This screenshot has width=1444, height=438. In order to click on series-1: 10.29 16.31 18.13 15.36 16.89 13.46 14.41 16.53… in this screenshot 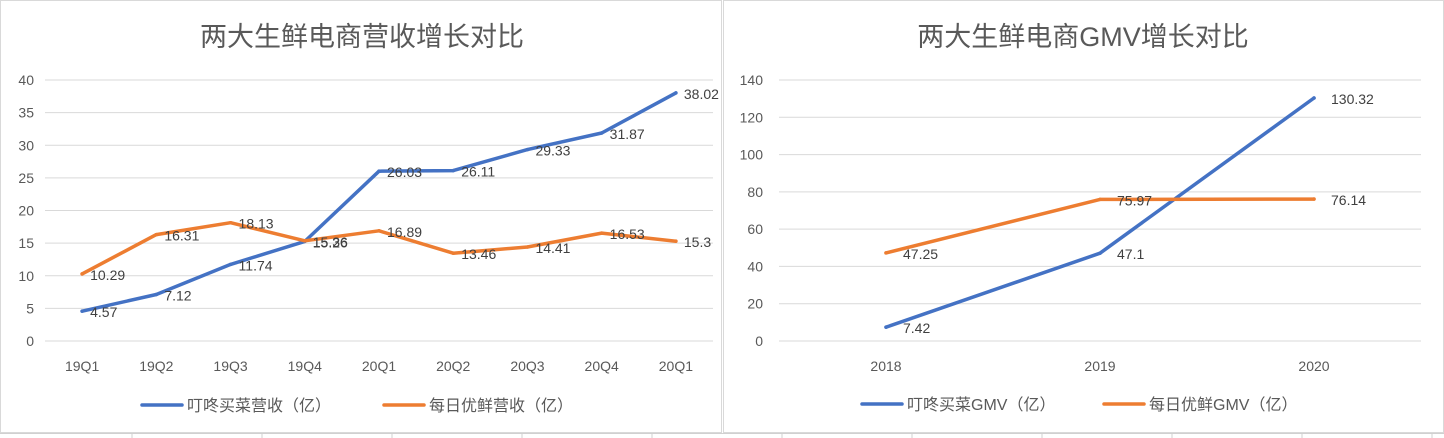, I will do `click(395, 249)`.